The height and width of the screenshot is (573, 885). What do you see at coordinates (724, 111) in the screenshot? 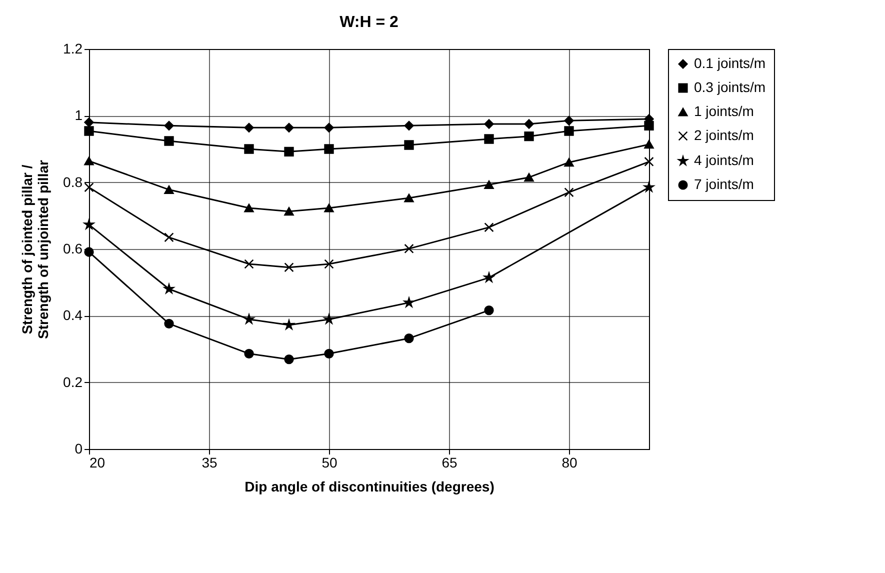
I see `legend-label: 1 joints/m` at bounding box center [724, 111].